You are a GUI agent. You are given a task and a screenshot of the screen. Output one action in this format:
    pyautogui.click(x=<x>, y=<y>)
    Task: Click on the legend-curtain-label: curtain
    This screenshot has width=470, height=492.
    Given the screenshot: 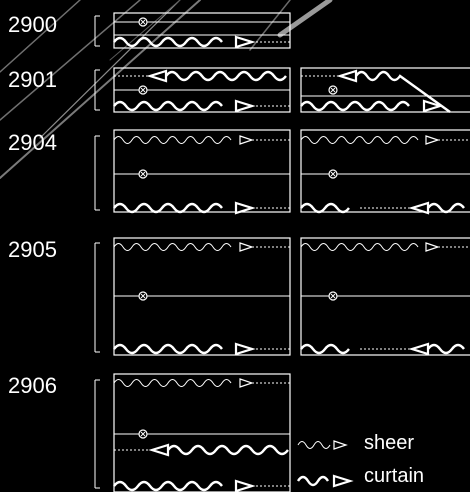 What is the action you would take?
    pyautogui.click(x=394, y=476)
    